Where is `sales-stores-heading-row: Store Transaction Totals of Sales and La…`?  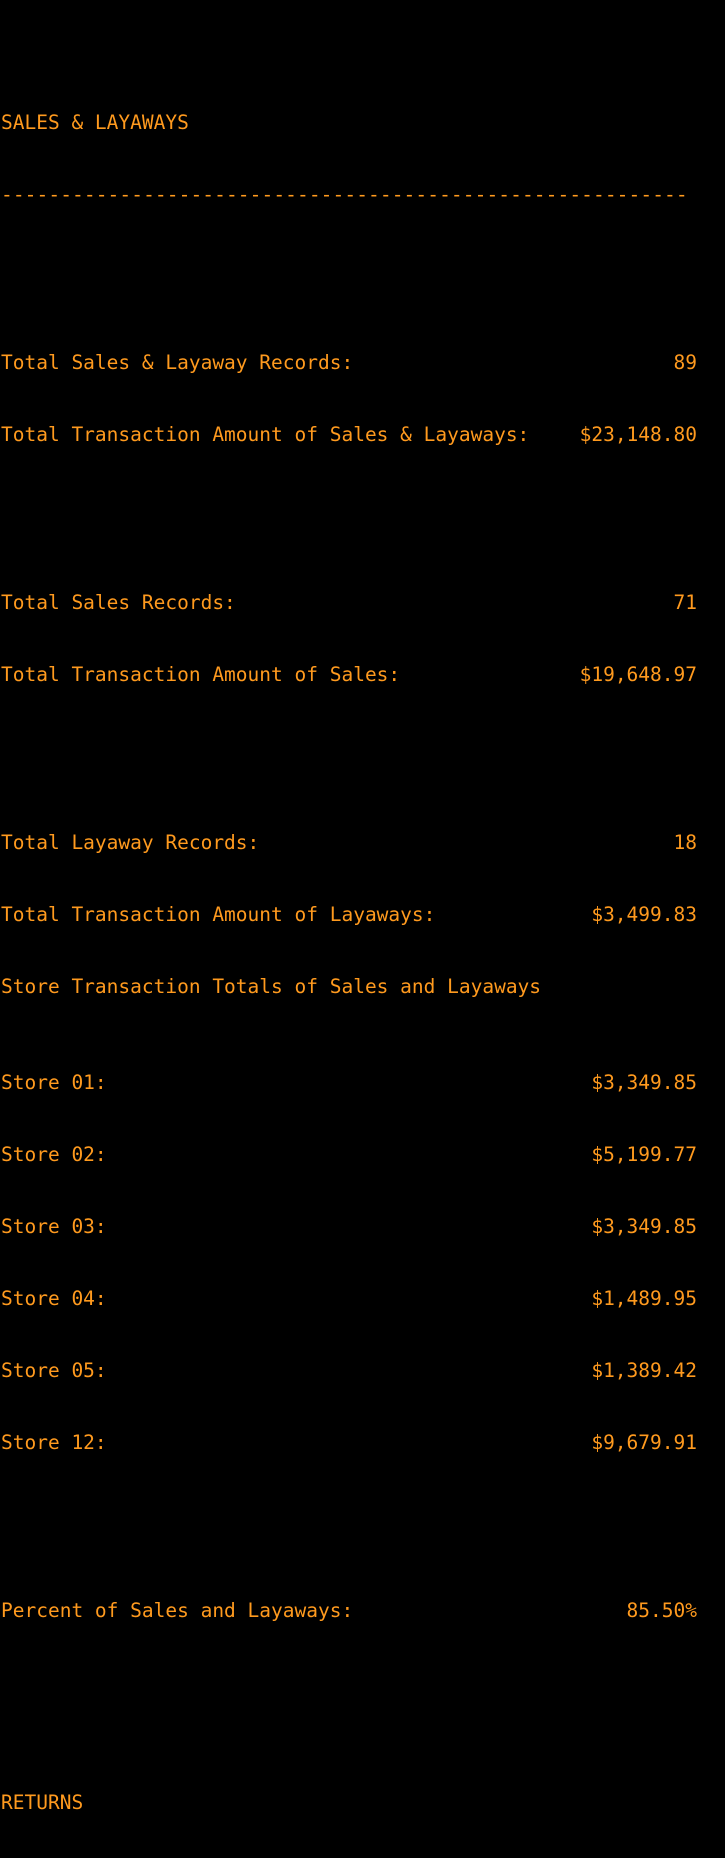 sales-stores-heading-row: Store Transaction Totals of Sales and La… is located at coordinates (349, 987).